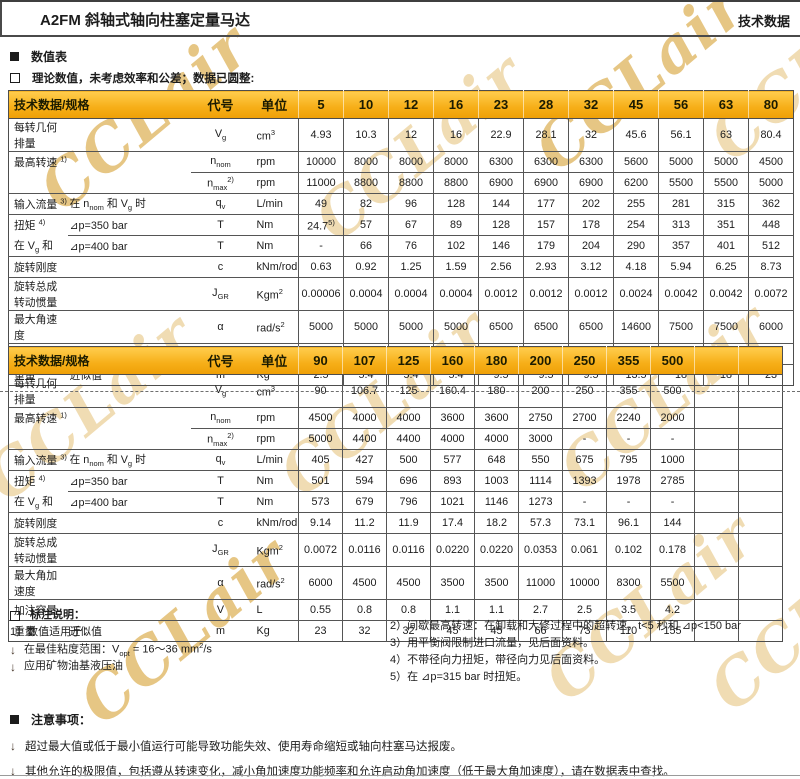 The width and height of the screenshot is (800, 779). What do you see at coordinates (364, 523) in the screenshot?
I see `value-cell: 11.2` at bounding box center [364, 523].